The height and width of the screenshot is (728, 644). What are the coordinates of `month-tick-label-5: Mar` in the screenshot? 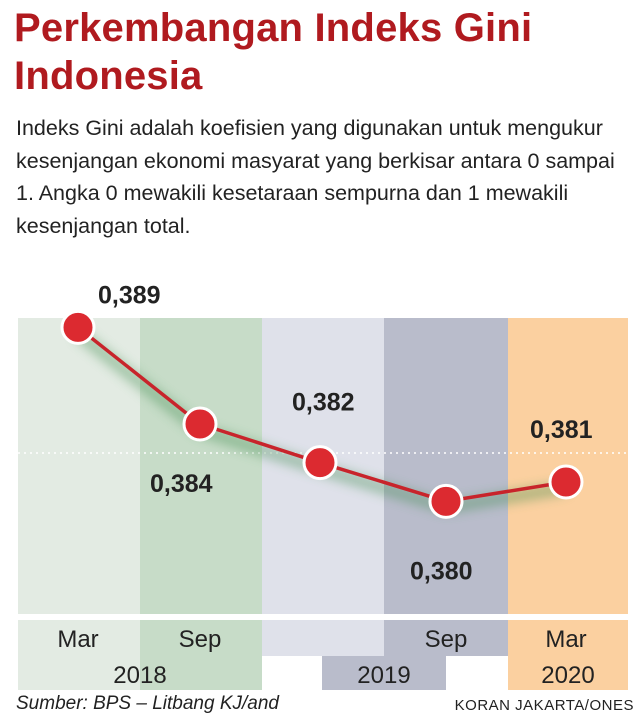 It's located at (565, 639).